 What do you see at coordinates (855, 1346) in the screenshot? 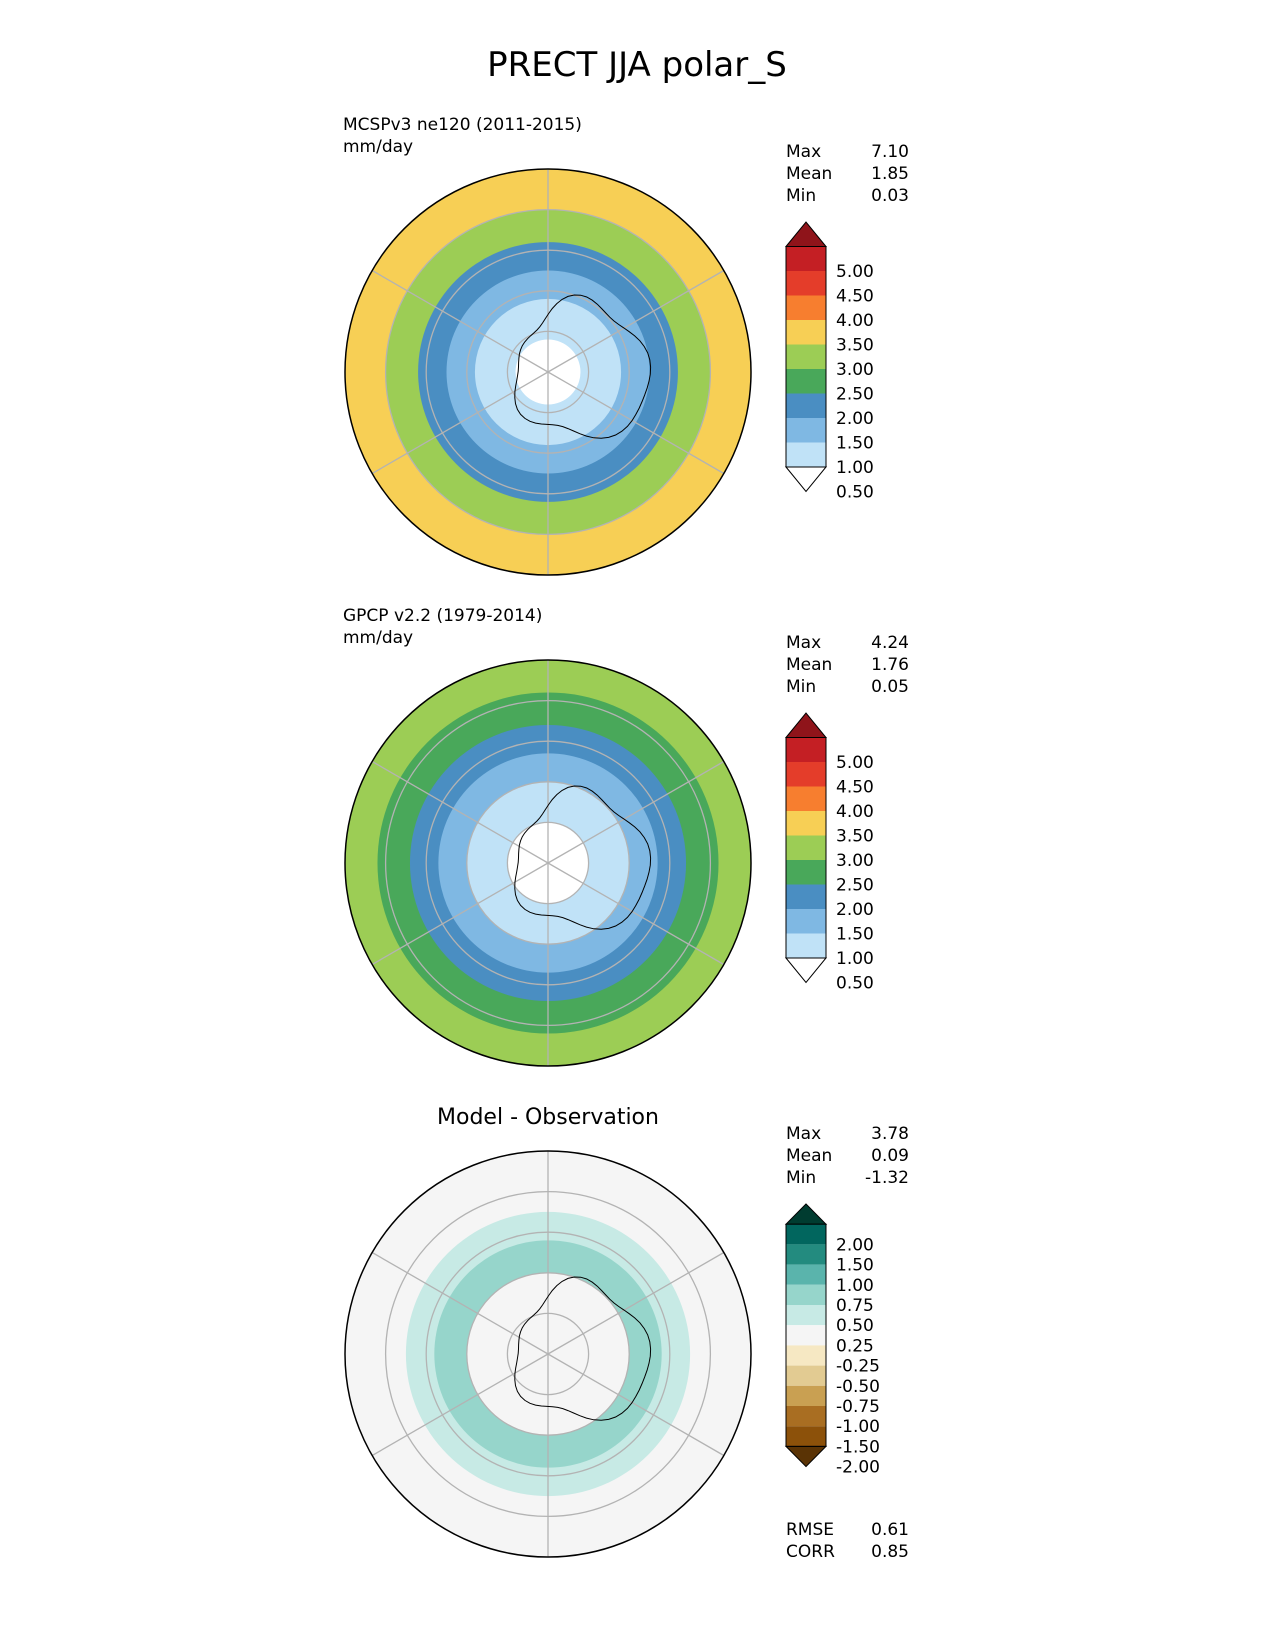
I see `colorbar-tick-label: 0.25` at bounding box center [855, 1346].